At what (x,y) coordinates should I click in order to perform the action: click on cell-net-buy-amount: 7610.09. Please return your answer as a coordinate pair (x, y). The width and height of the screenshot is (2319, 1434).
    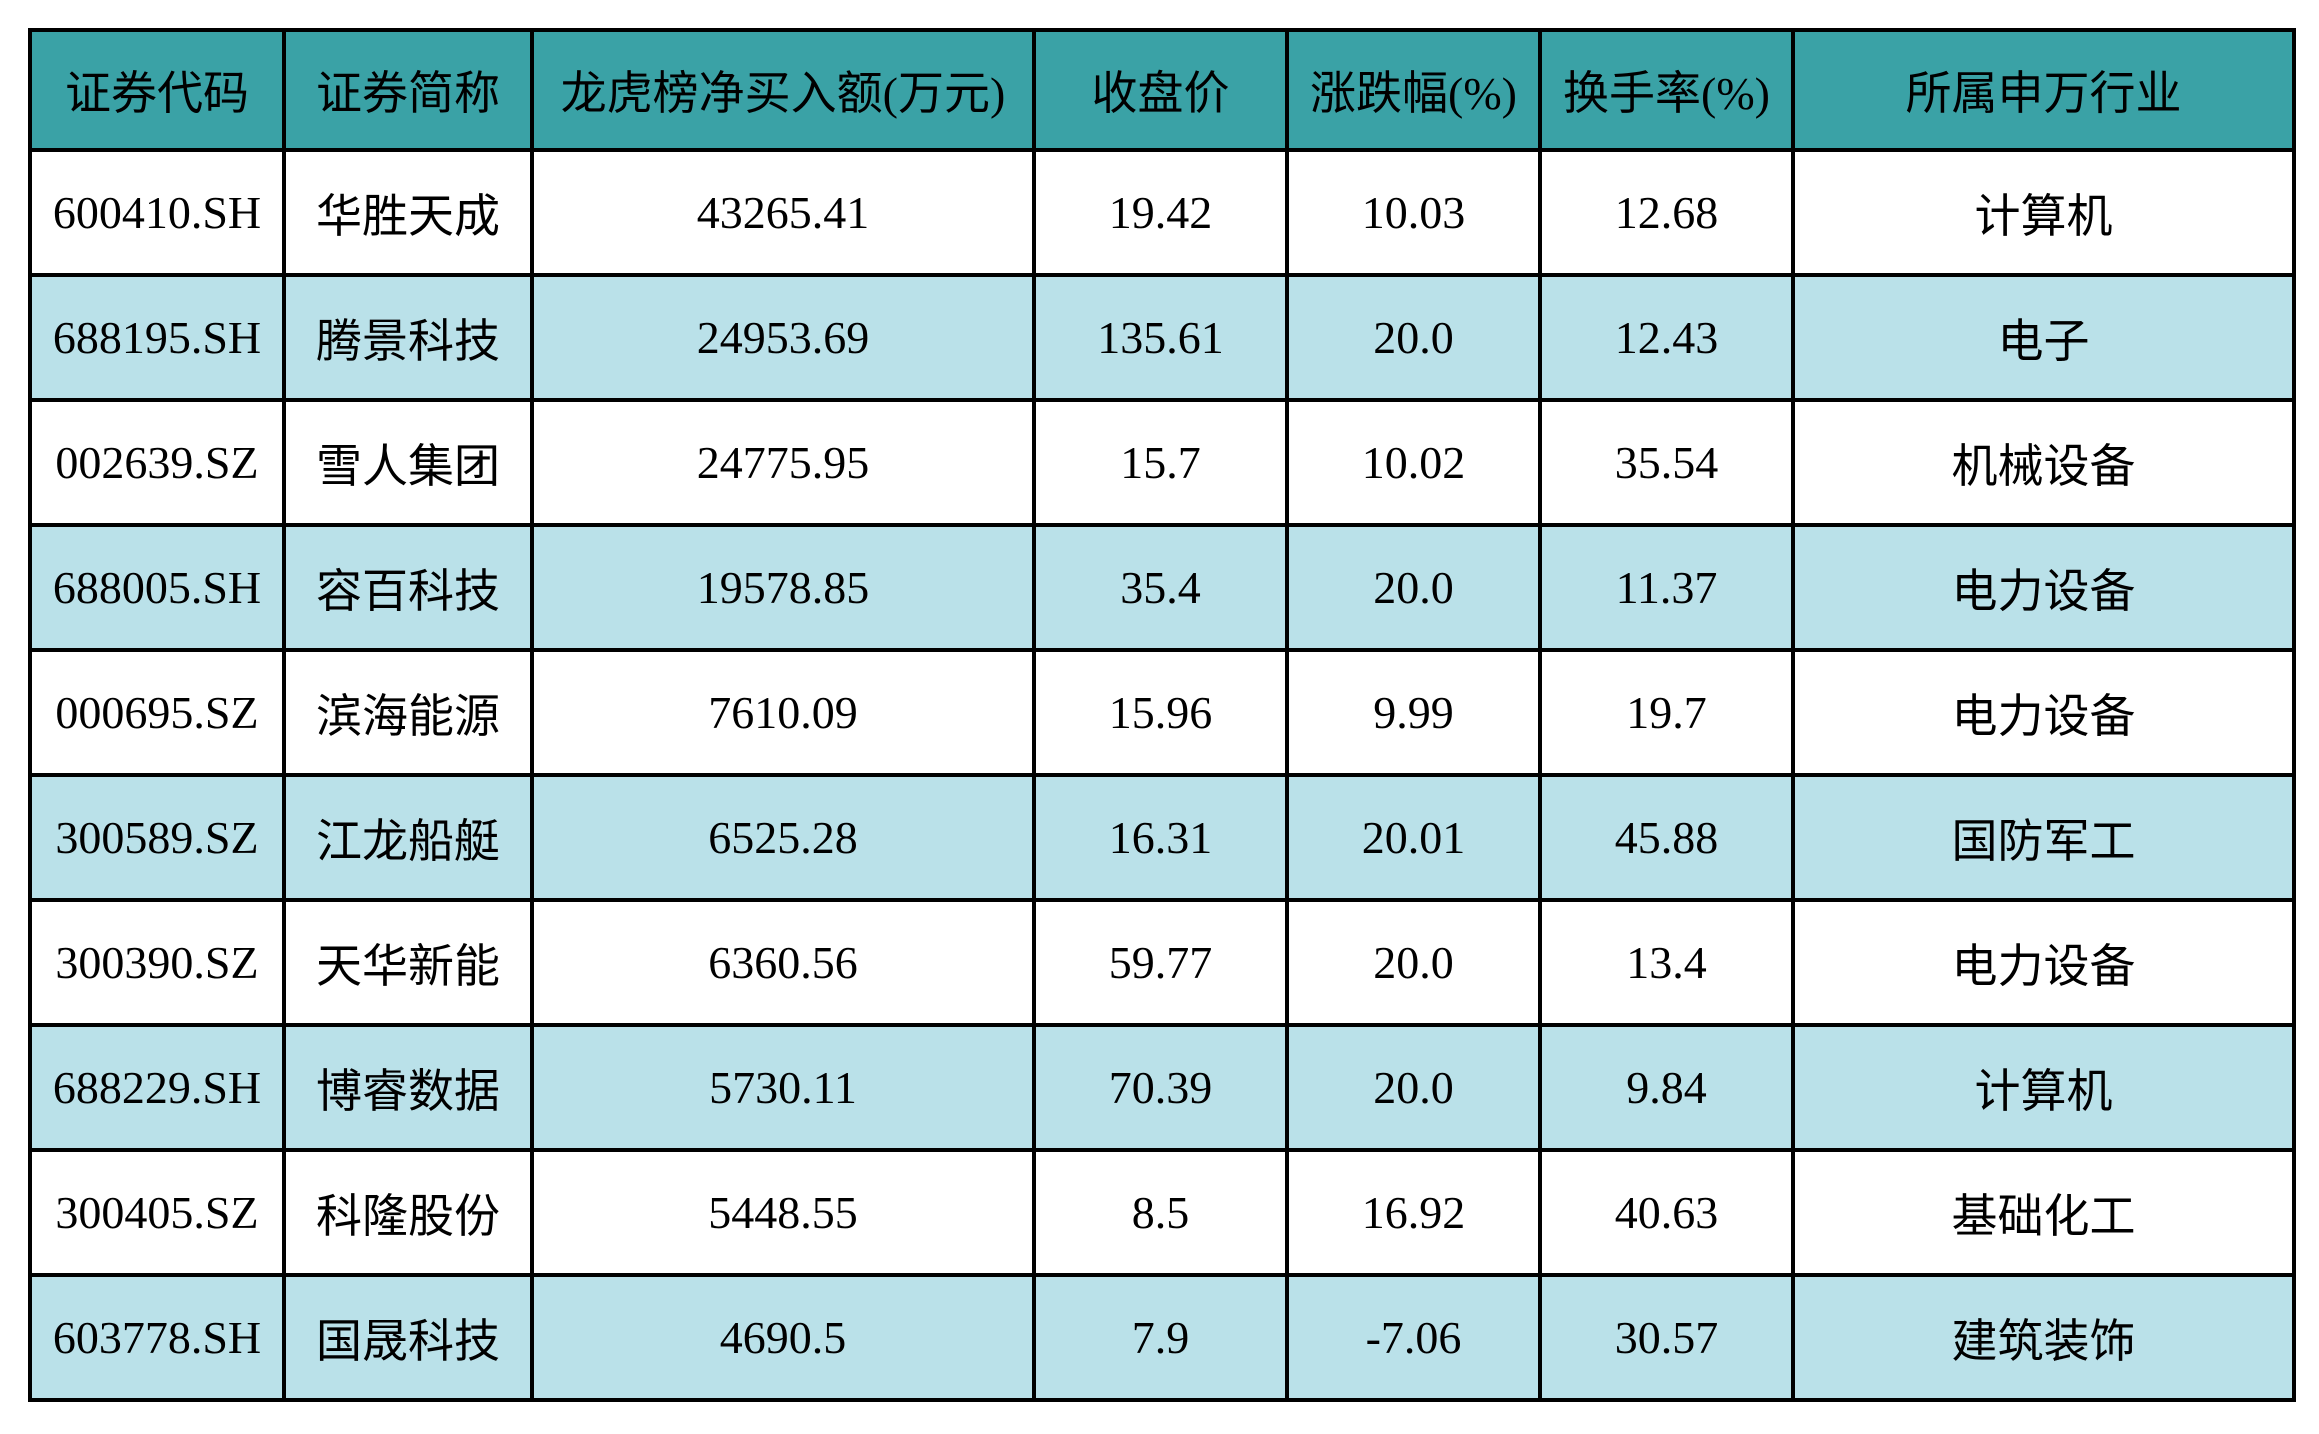
    Looking at the image, I should click on (783, 712).